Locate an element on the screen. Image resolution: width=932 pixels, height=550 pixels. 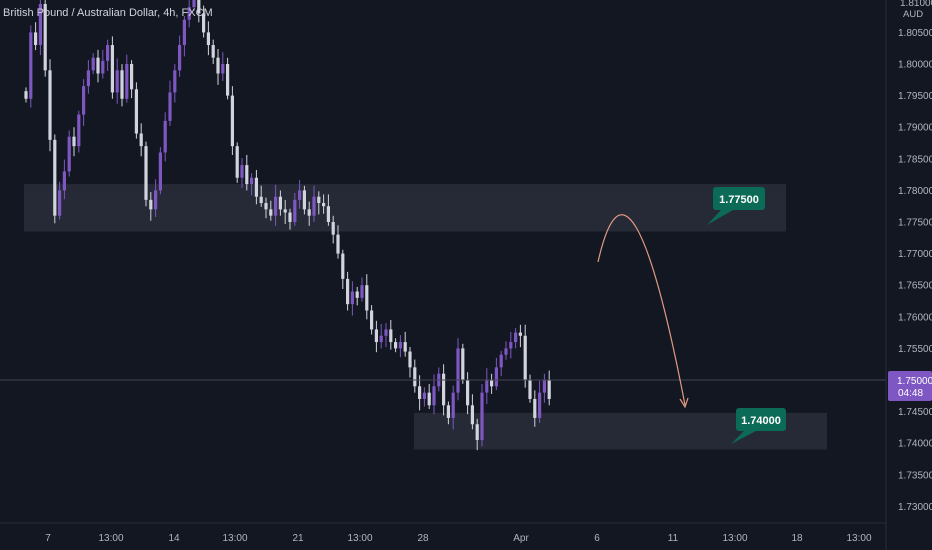
support-resistance-zone is located at coordinates (405, 208).